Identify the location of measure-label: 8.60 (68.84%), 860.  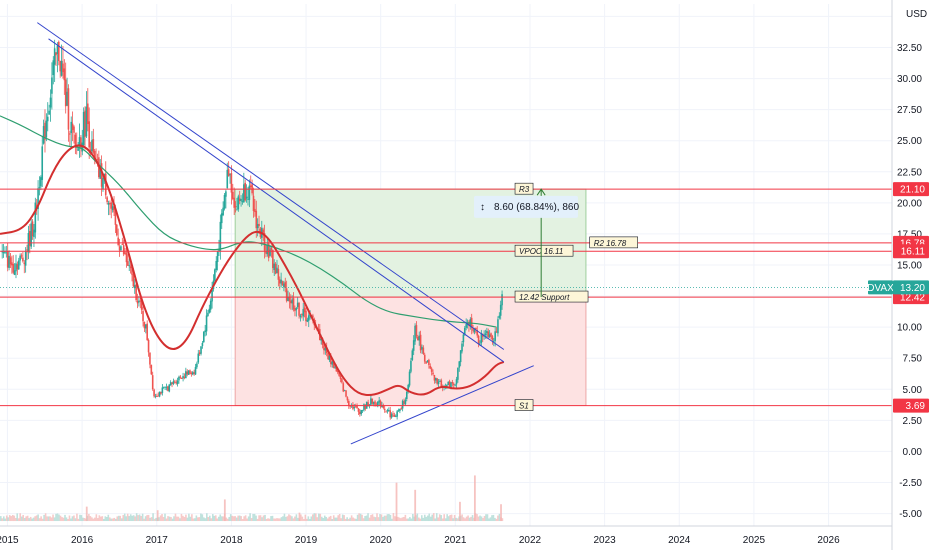
(536, 207).